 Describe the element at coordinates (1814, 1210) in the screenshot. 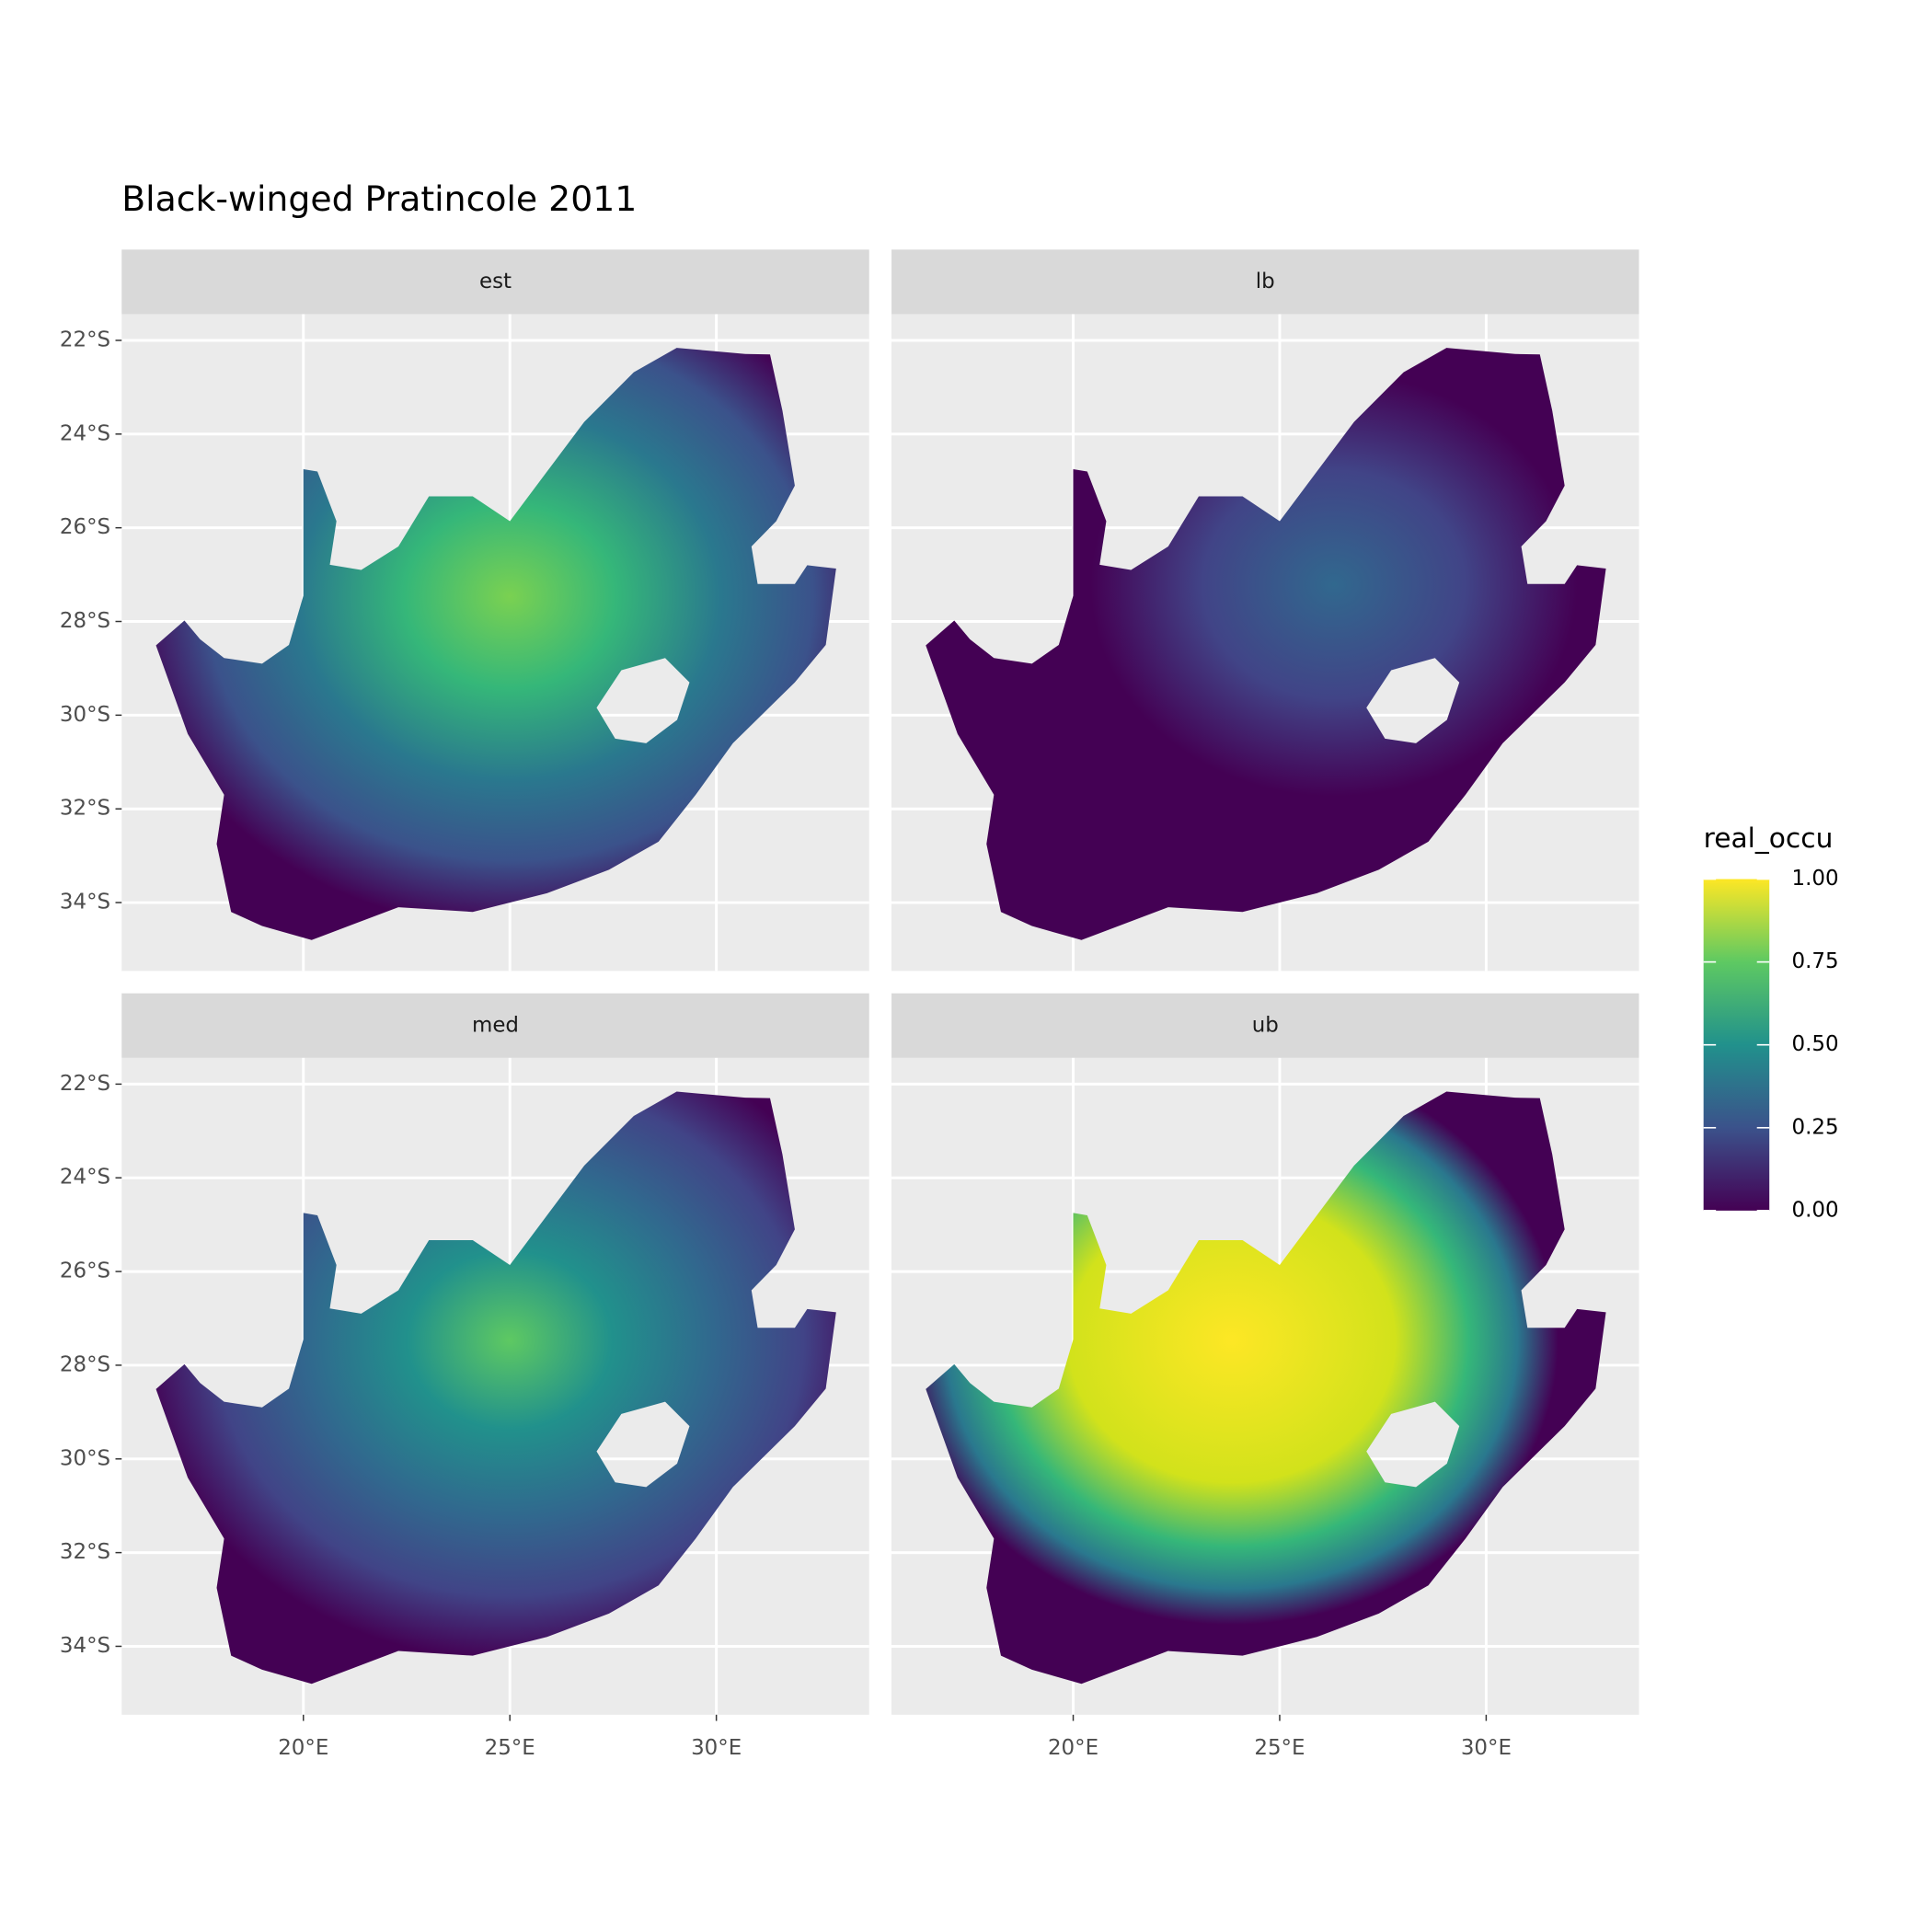

I see `legend-tick-label: 0.00` at that location.